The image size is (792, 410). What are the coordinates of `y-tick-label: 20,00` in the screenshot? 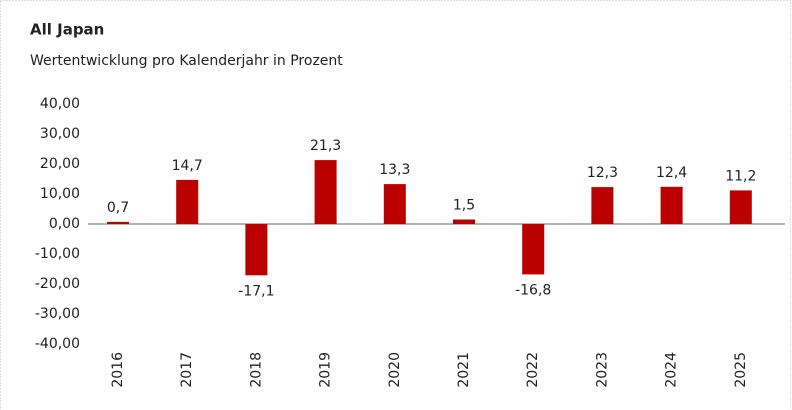 It's located at (60, 164).